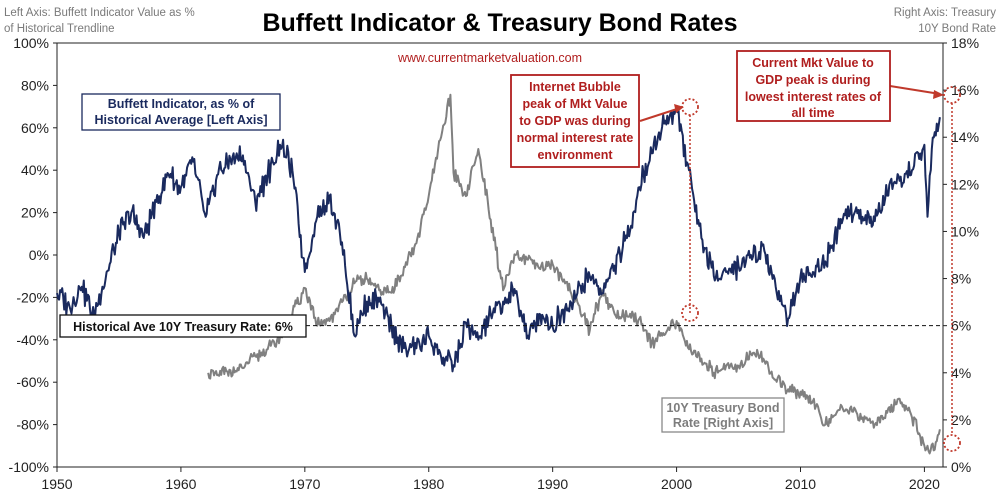 This screenshot has width=1000, height=500. Describe the element at coordinates (181, 112) in the screenshot. I see `buffett-legend-box` at that location.